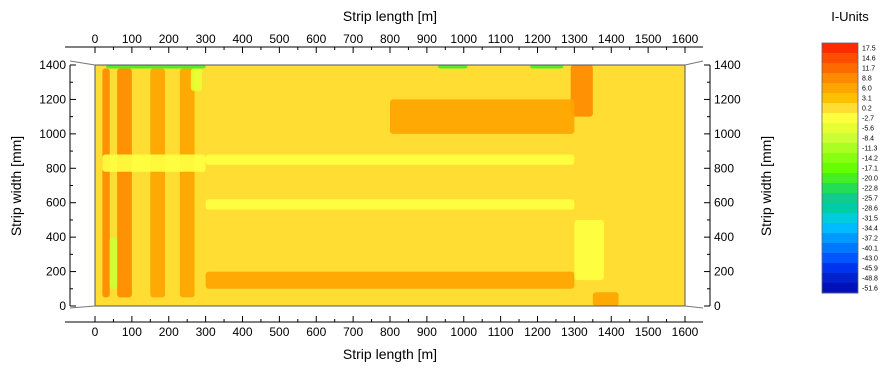  I want to click on x-tick-label-top-14: 1400, so click(611, 39).